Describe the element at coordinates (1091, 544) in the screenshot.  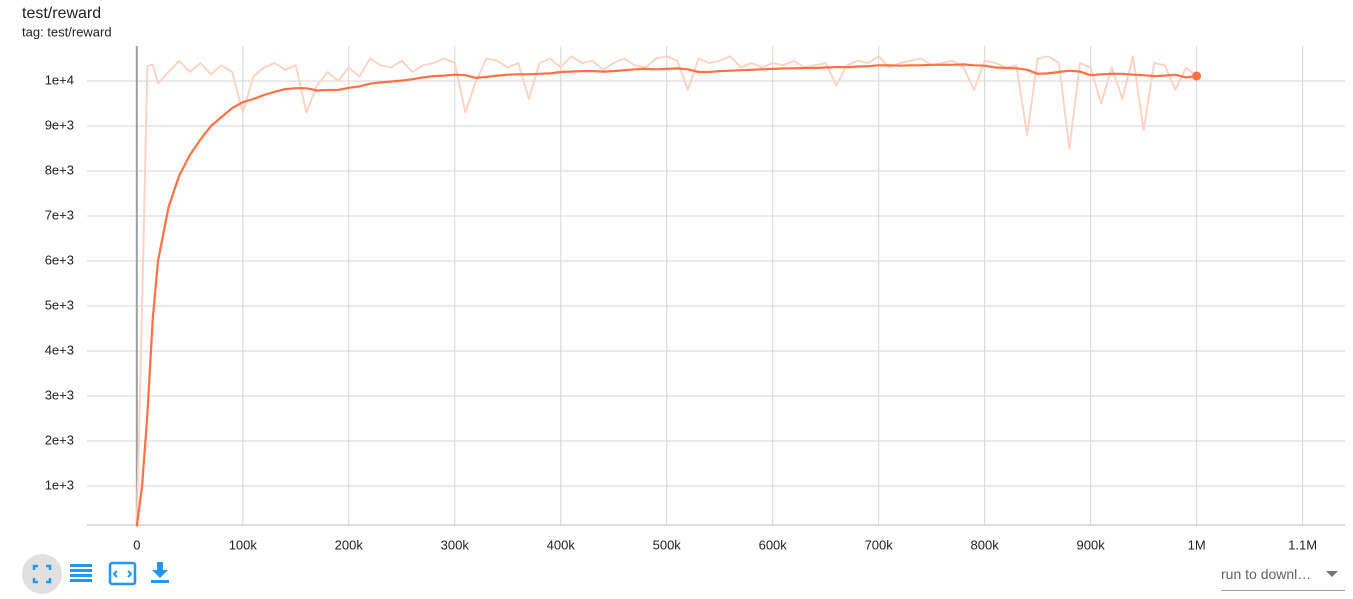
I see `x-tick-label: 900k` at that location.